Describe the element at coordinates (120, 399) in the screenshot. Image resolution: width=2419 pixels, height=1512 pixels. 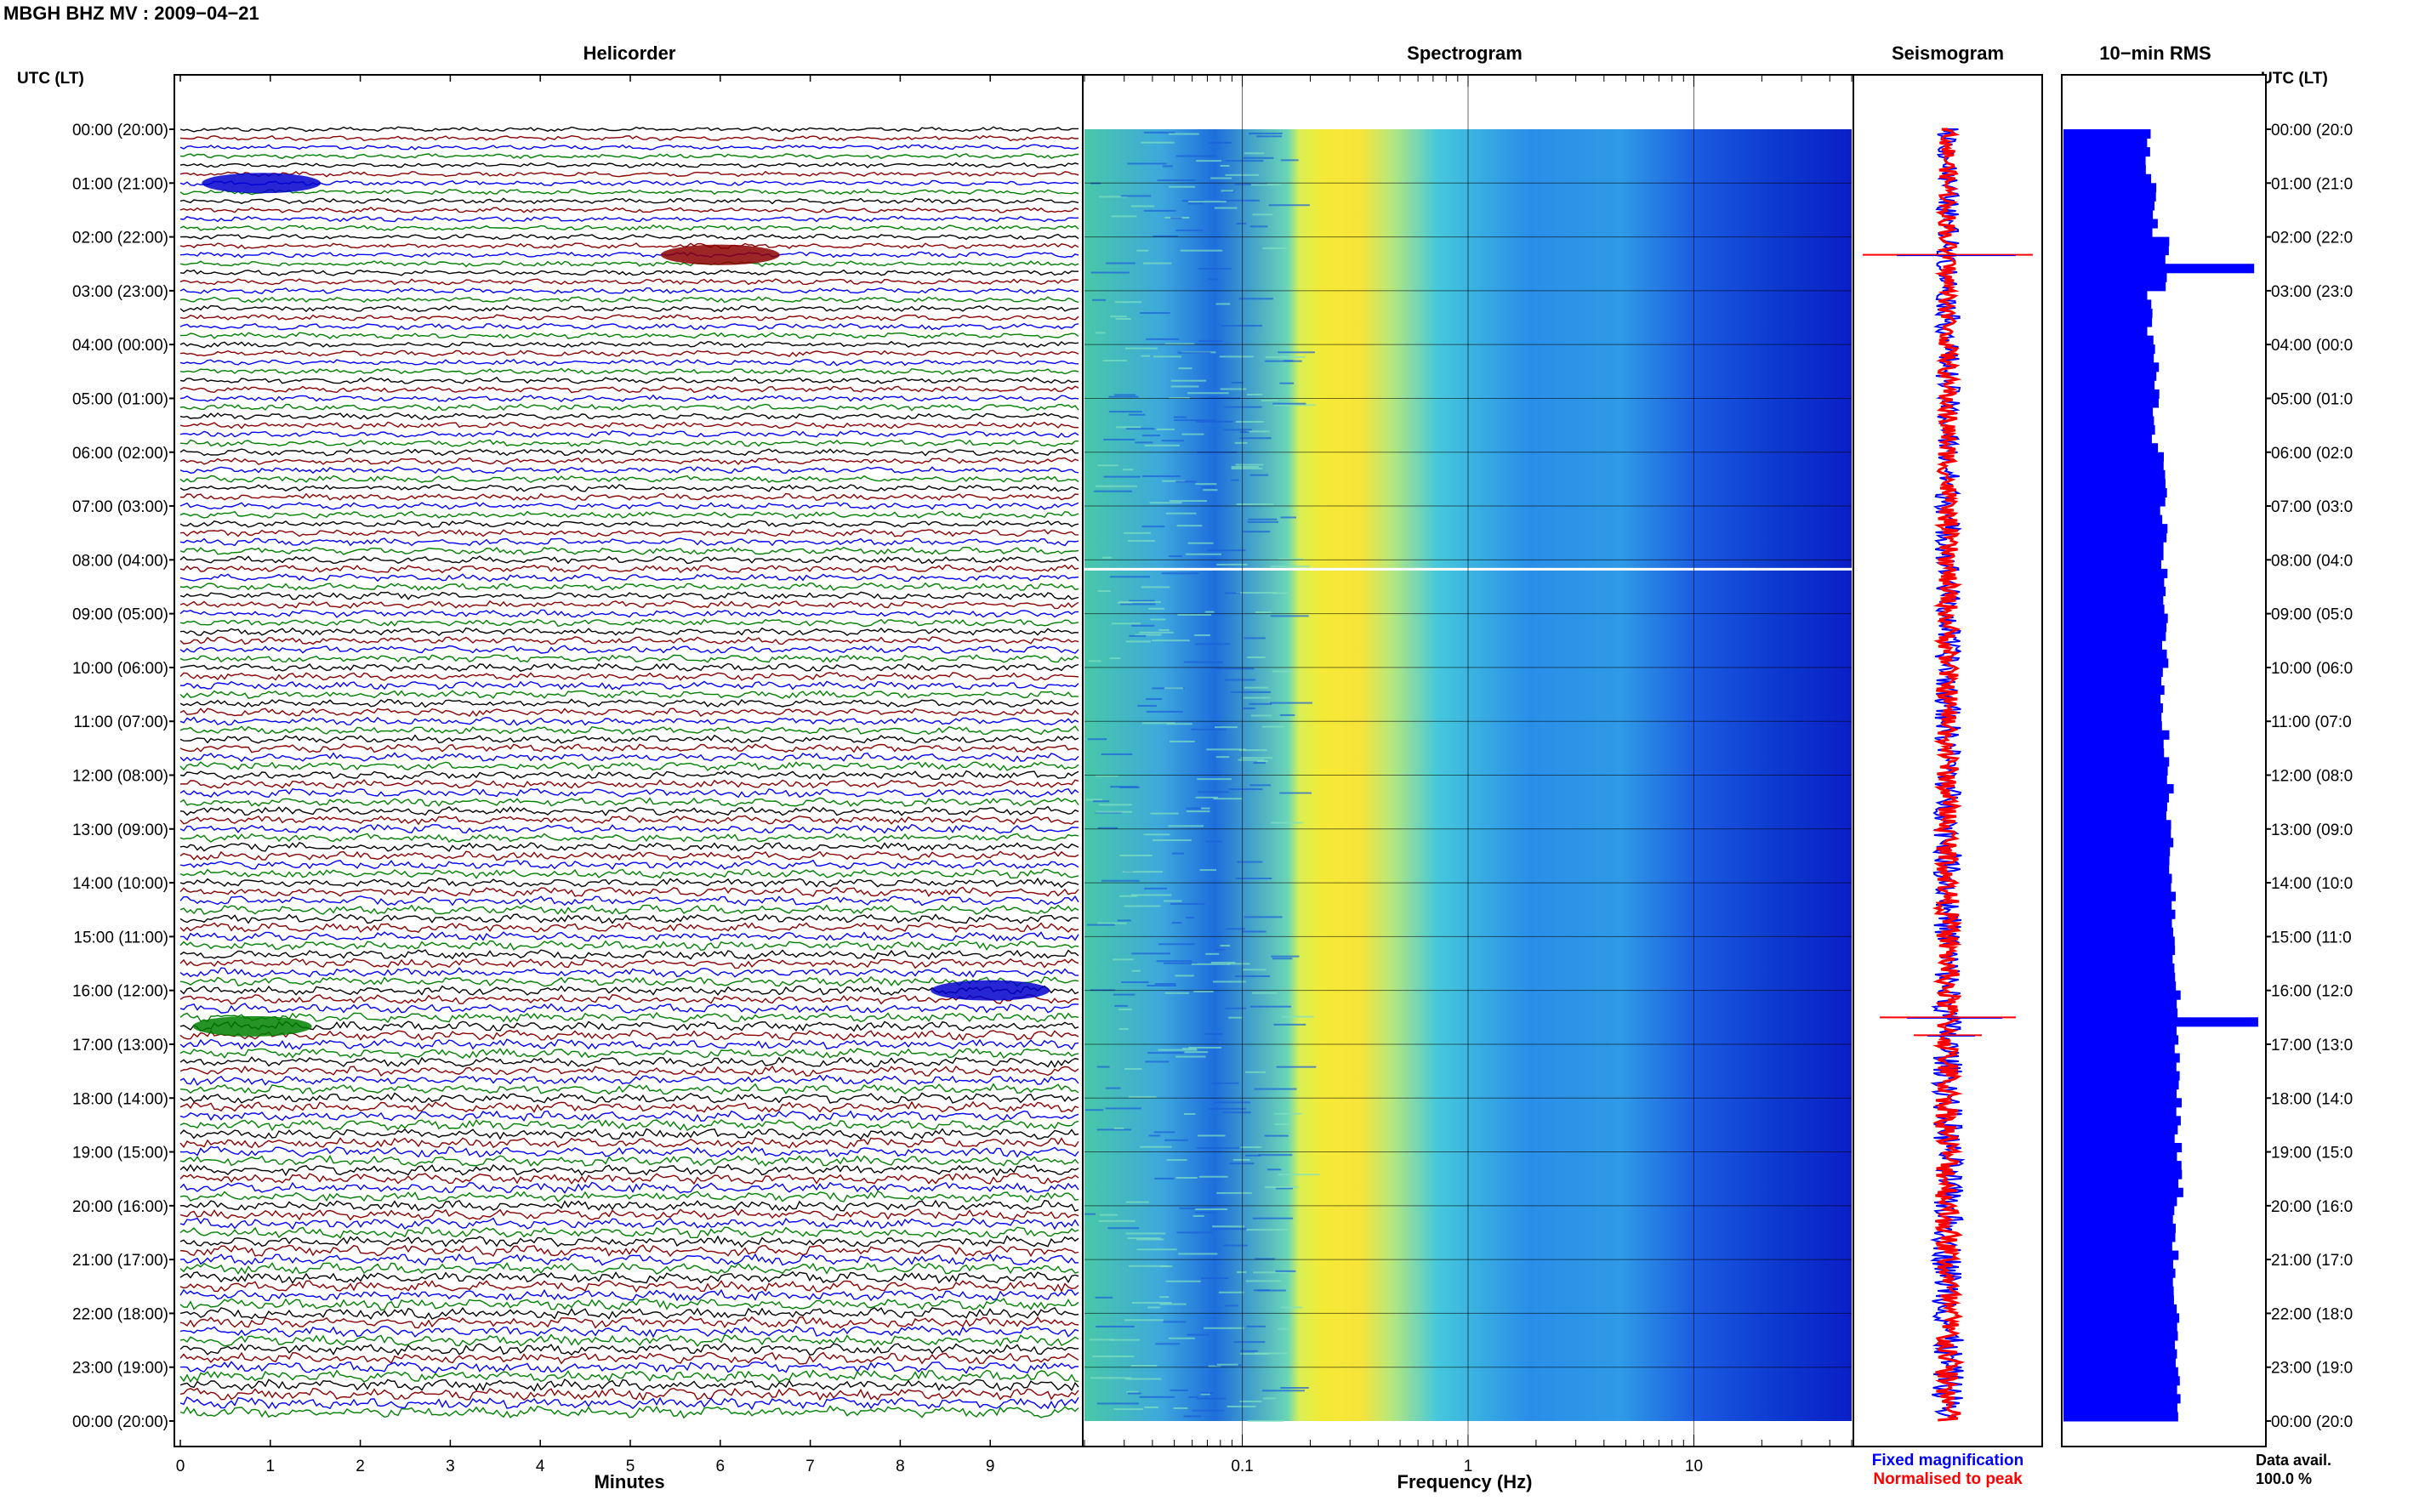
I see `time-tick-label: 05:00 (01:00)` at that location.